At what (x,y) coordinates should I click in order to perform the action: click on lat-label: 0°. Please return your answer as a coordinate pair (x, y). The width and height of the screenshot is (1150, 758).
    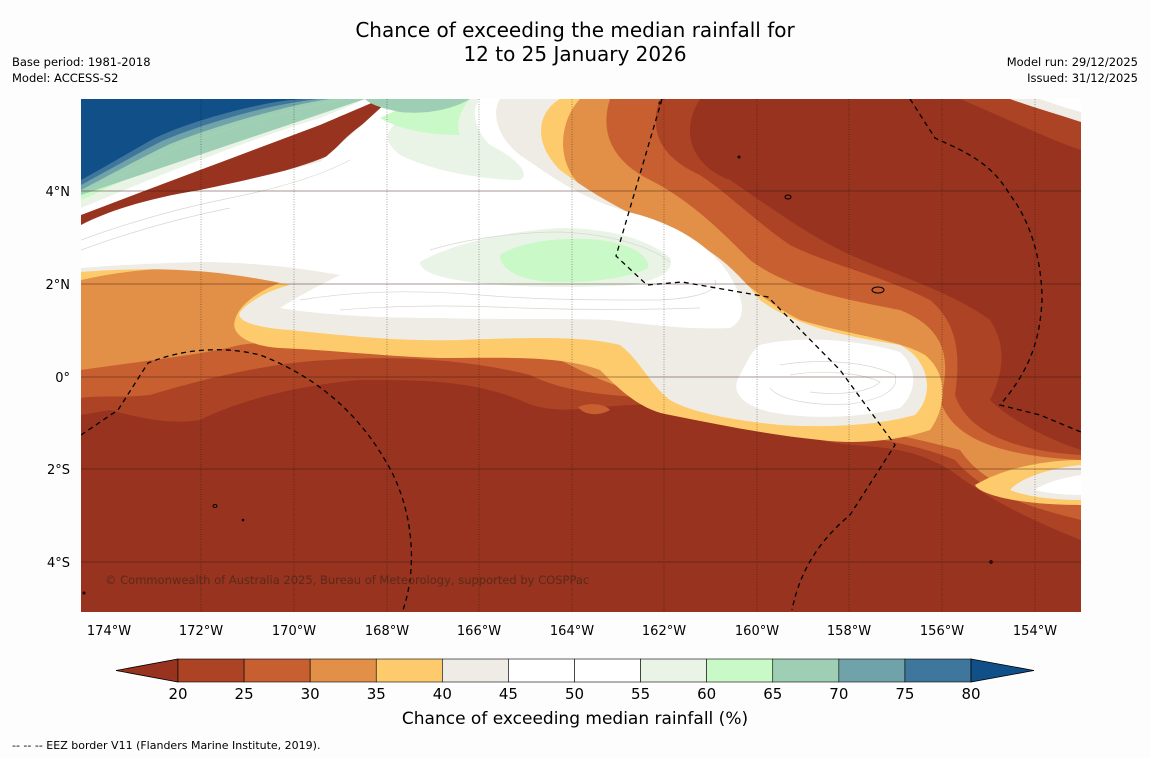
    Looking at the image, I should click on (62, 378).